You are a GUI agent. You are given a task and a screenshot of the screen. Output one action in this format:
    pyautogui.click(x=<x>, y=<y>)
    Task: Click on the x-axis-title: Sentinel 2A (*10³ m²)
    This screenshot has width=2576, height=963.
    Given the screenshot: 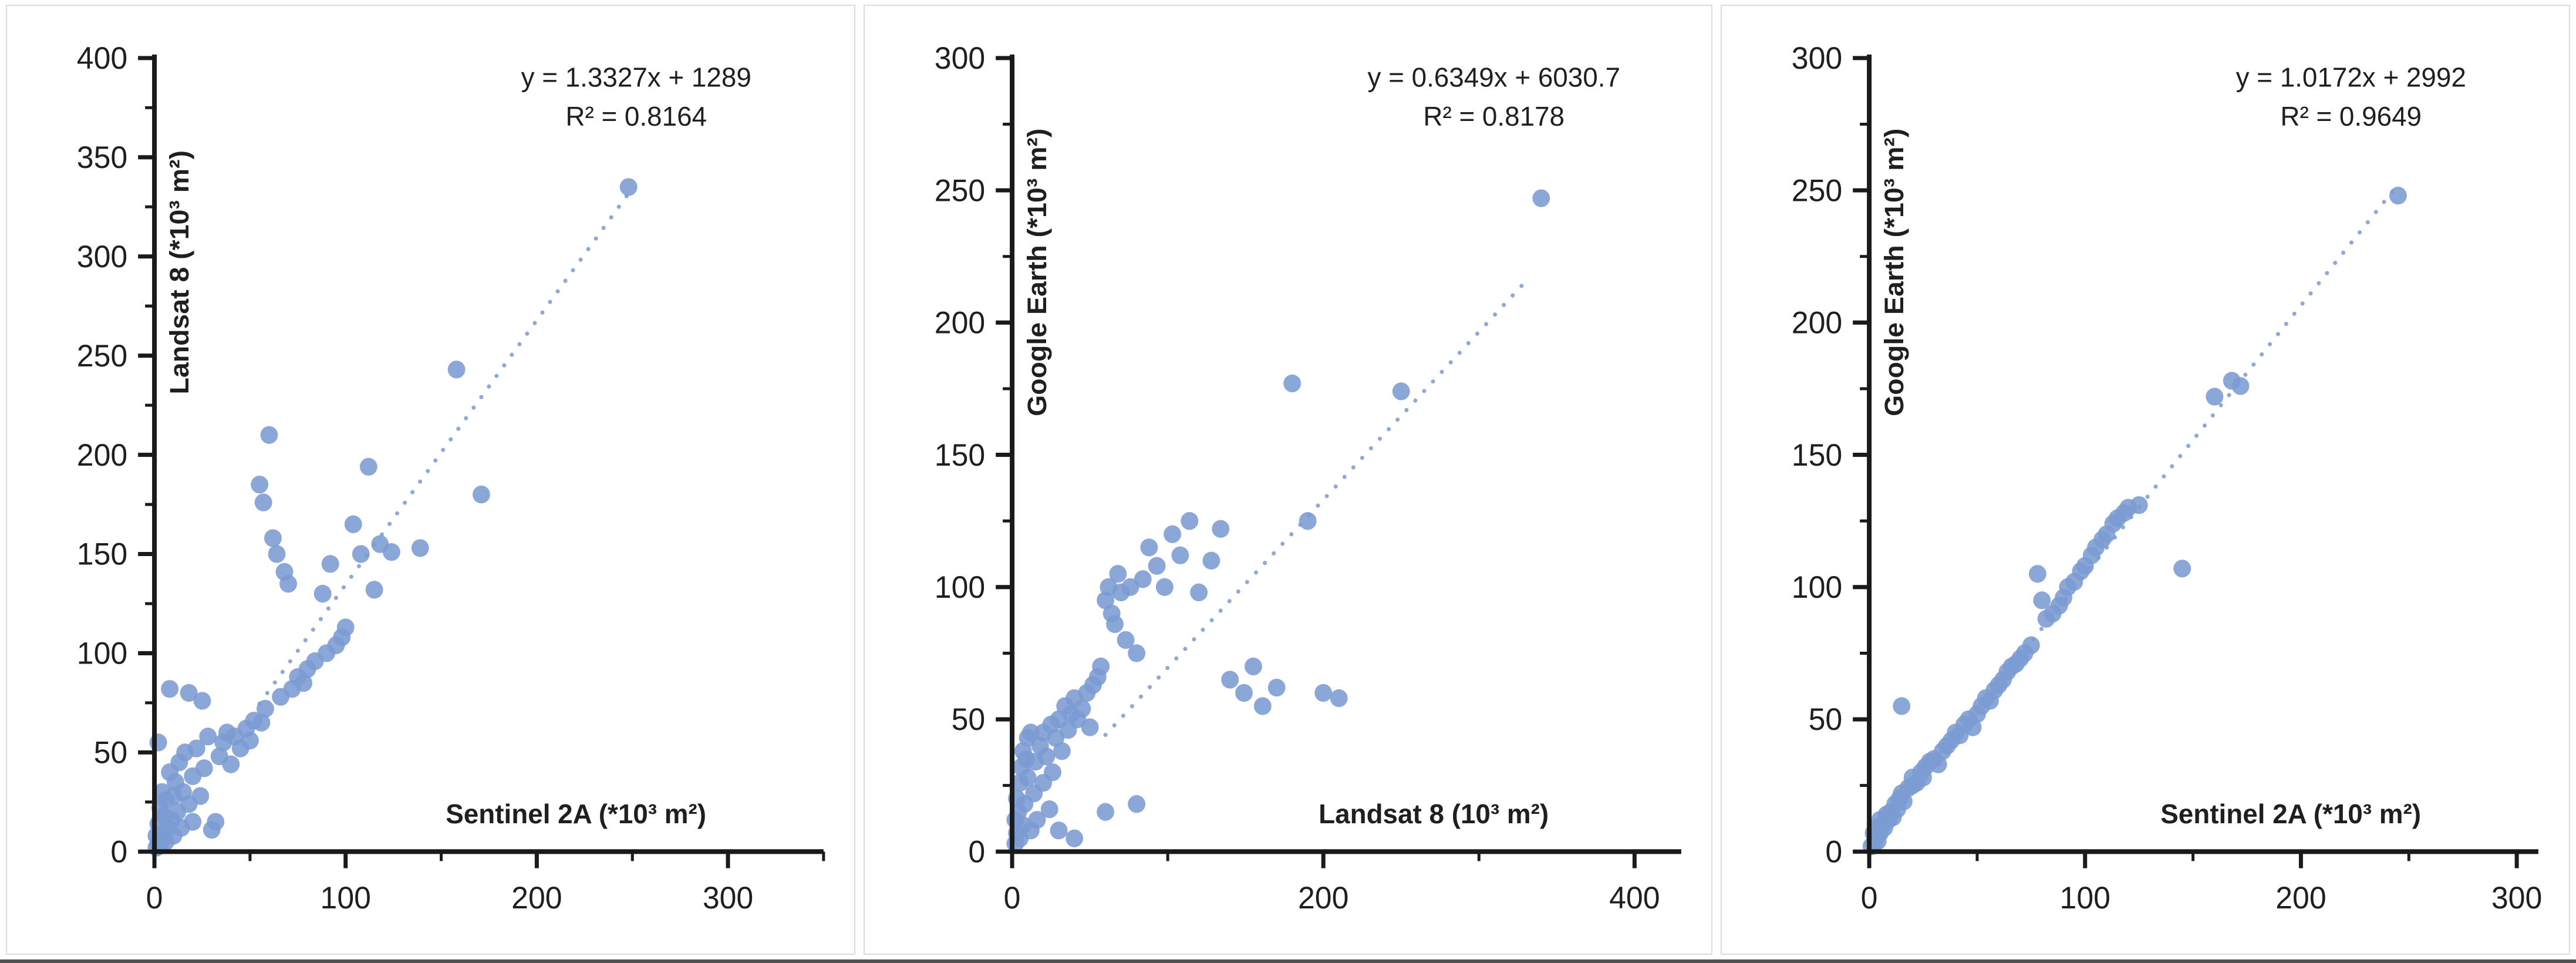 What is the action you would take?
    pyautogui.click(x=2291, y=814)
    